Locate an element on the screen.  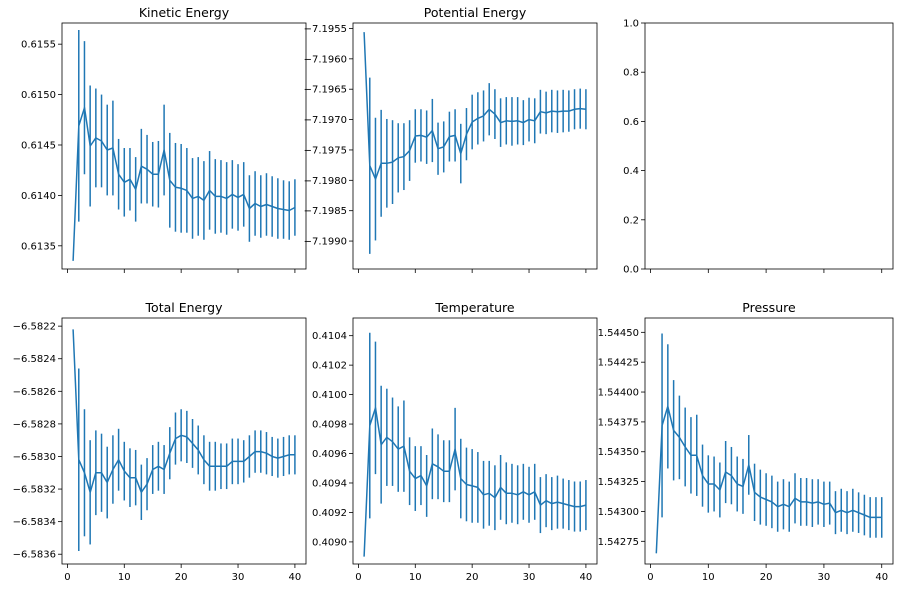
y-tick-label: 0.6 is located at coordinates (631, 122).